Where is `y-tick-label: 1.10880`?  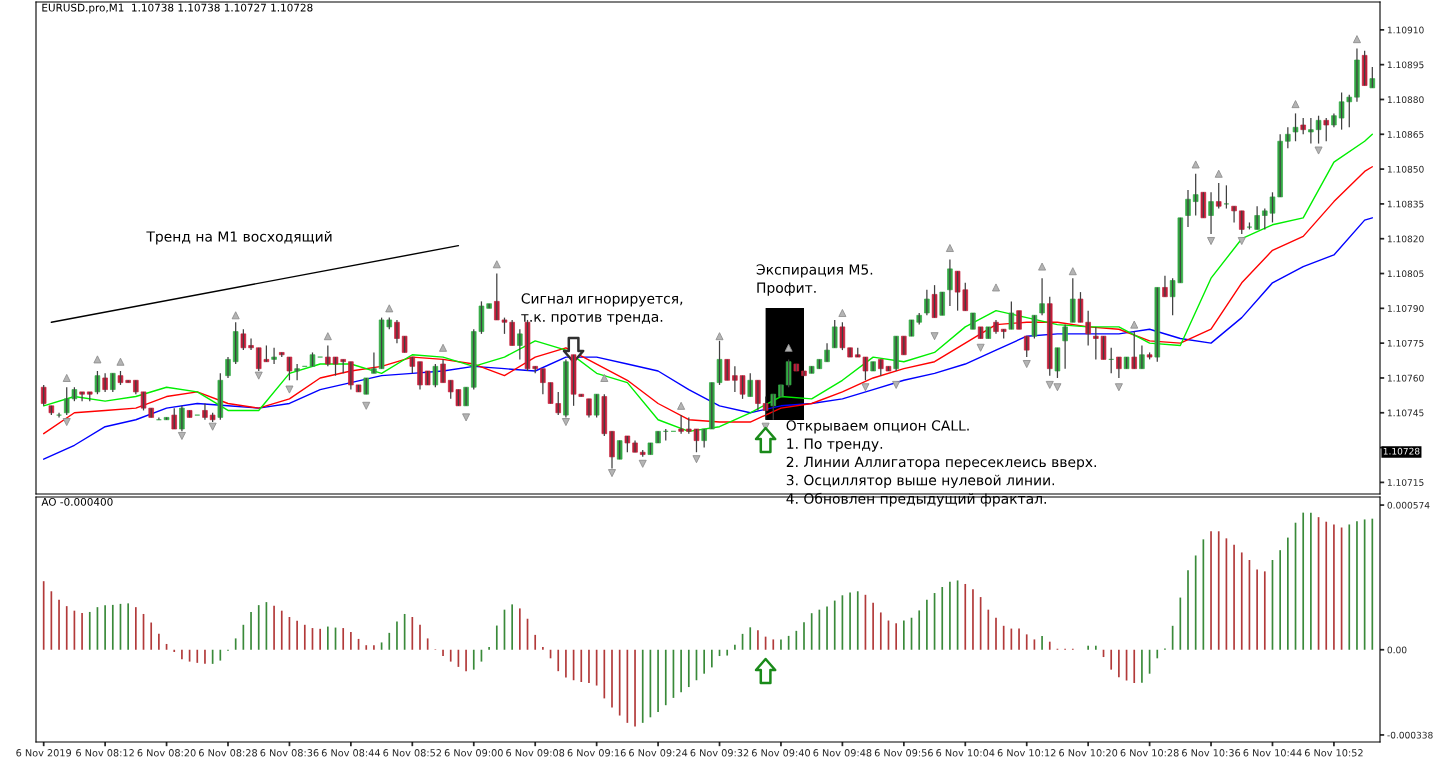
y-tick-label: 1.10880 is located at coordinates (1405, 100).